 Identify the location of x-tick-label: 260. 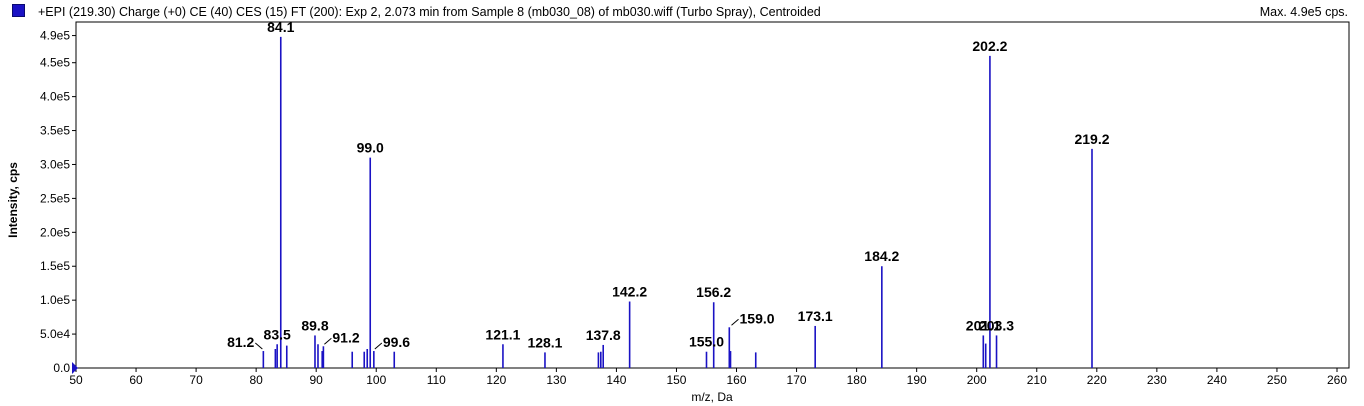
(1337, 380).